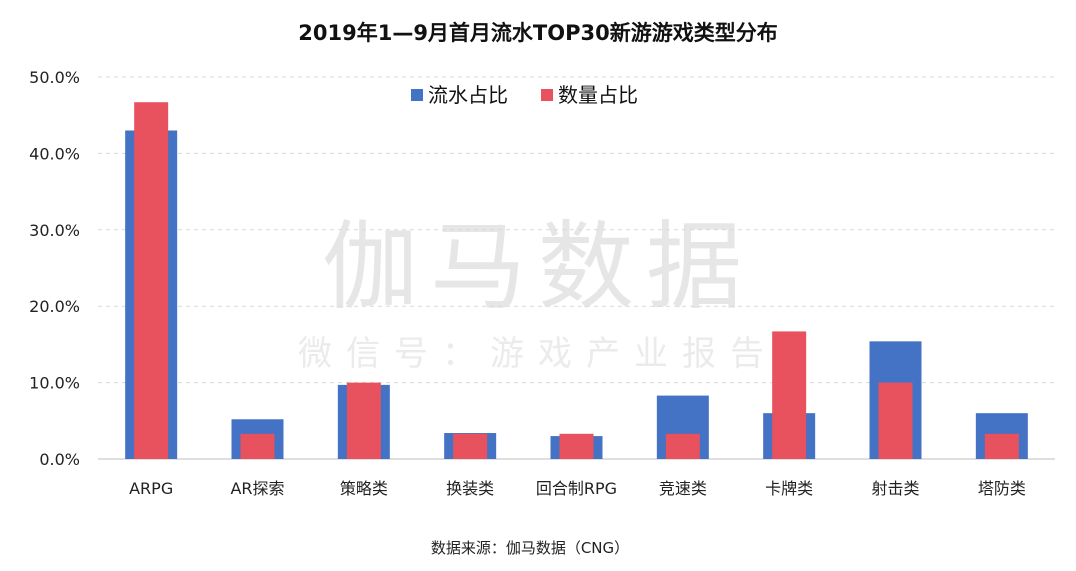 The height and width of the screenshot is (571, 1076). Describe the element at coordinates (54, 268) in the screenshot. I see `y-axis-ticks: 0.0% 10.0% 20.0% 30.0% 40.0% 50.0%` at that location.